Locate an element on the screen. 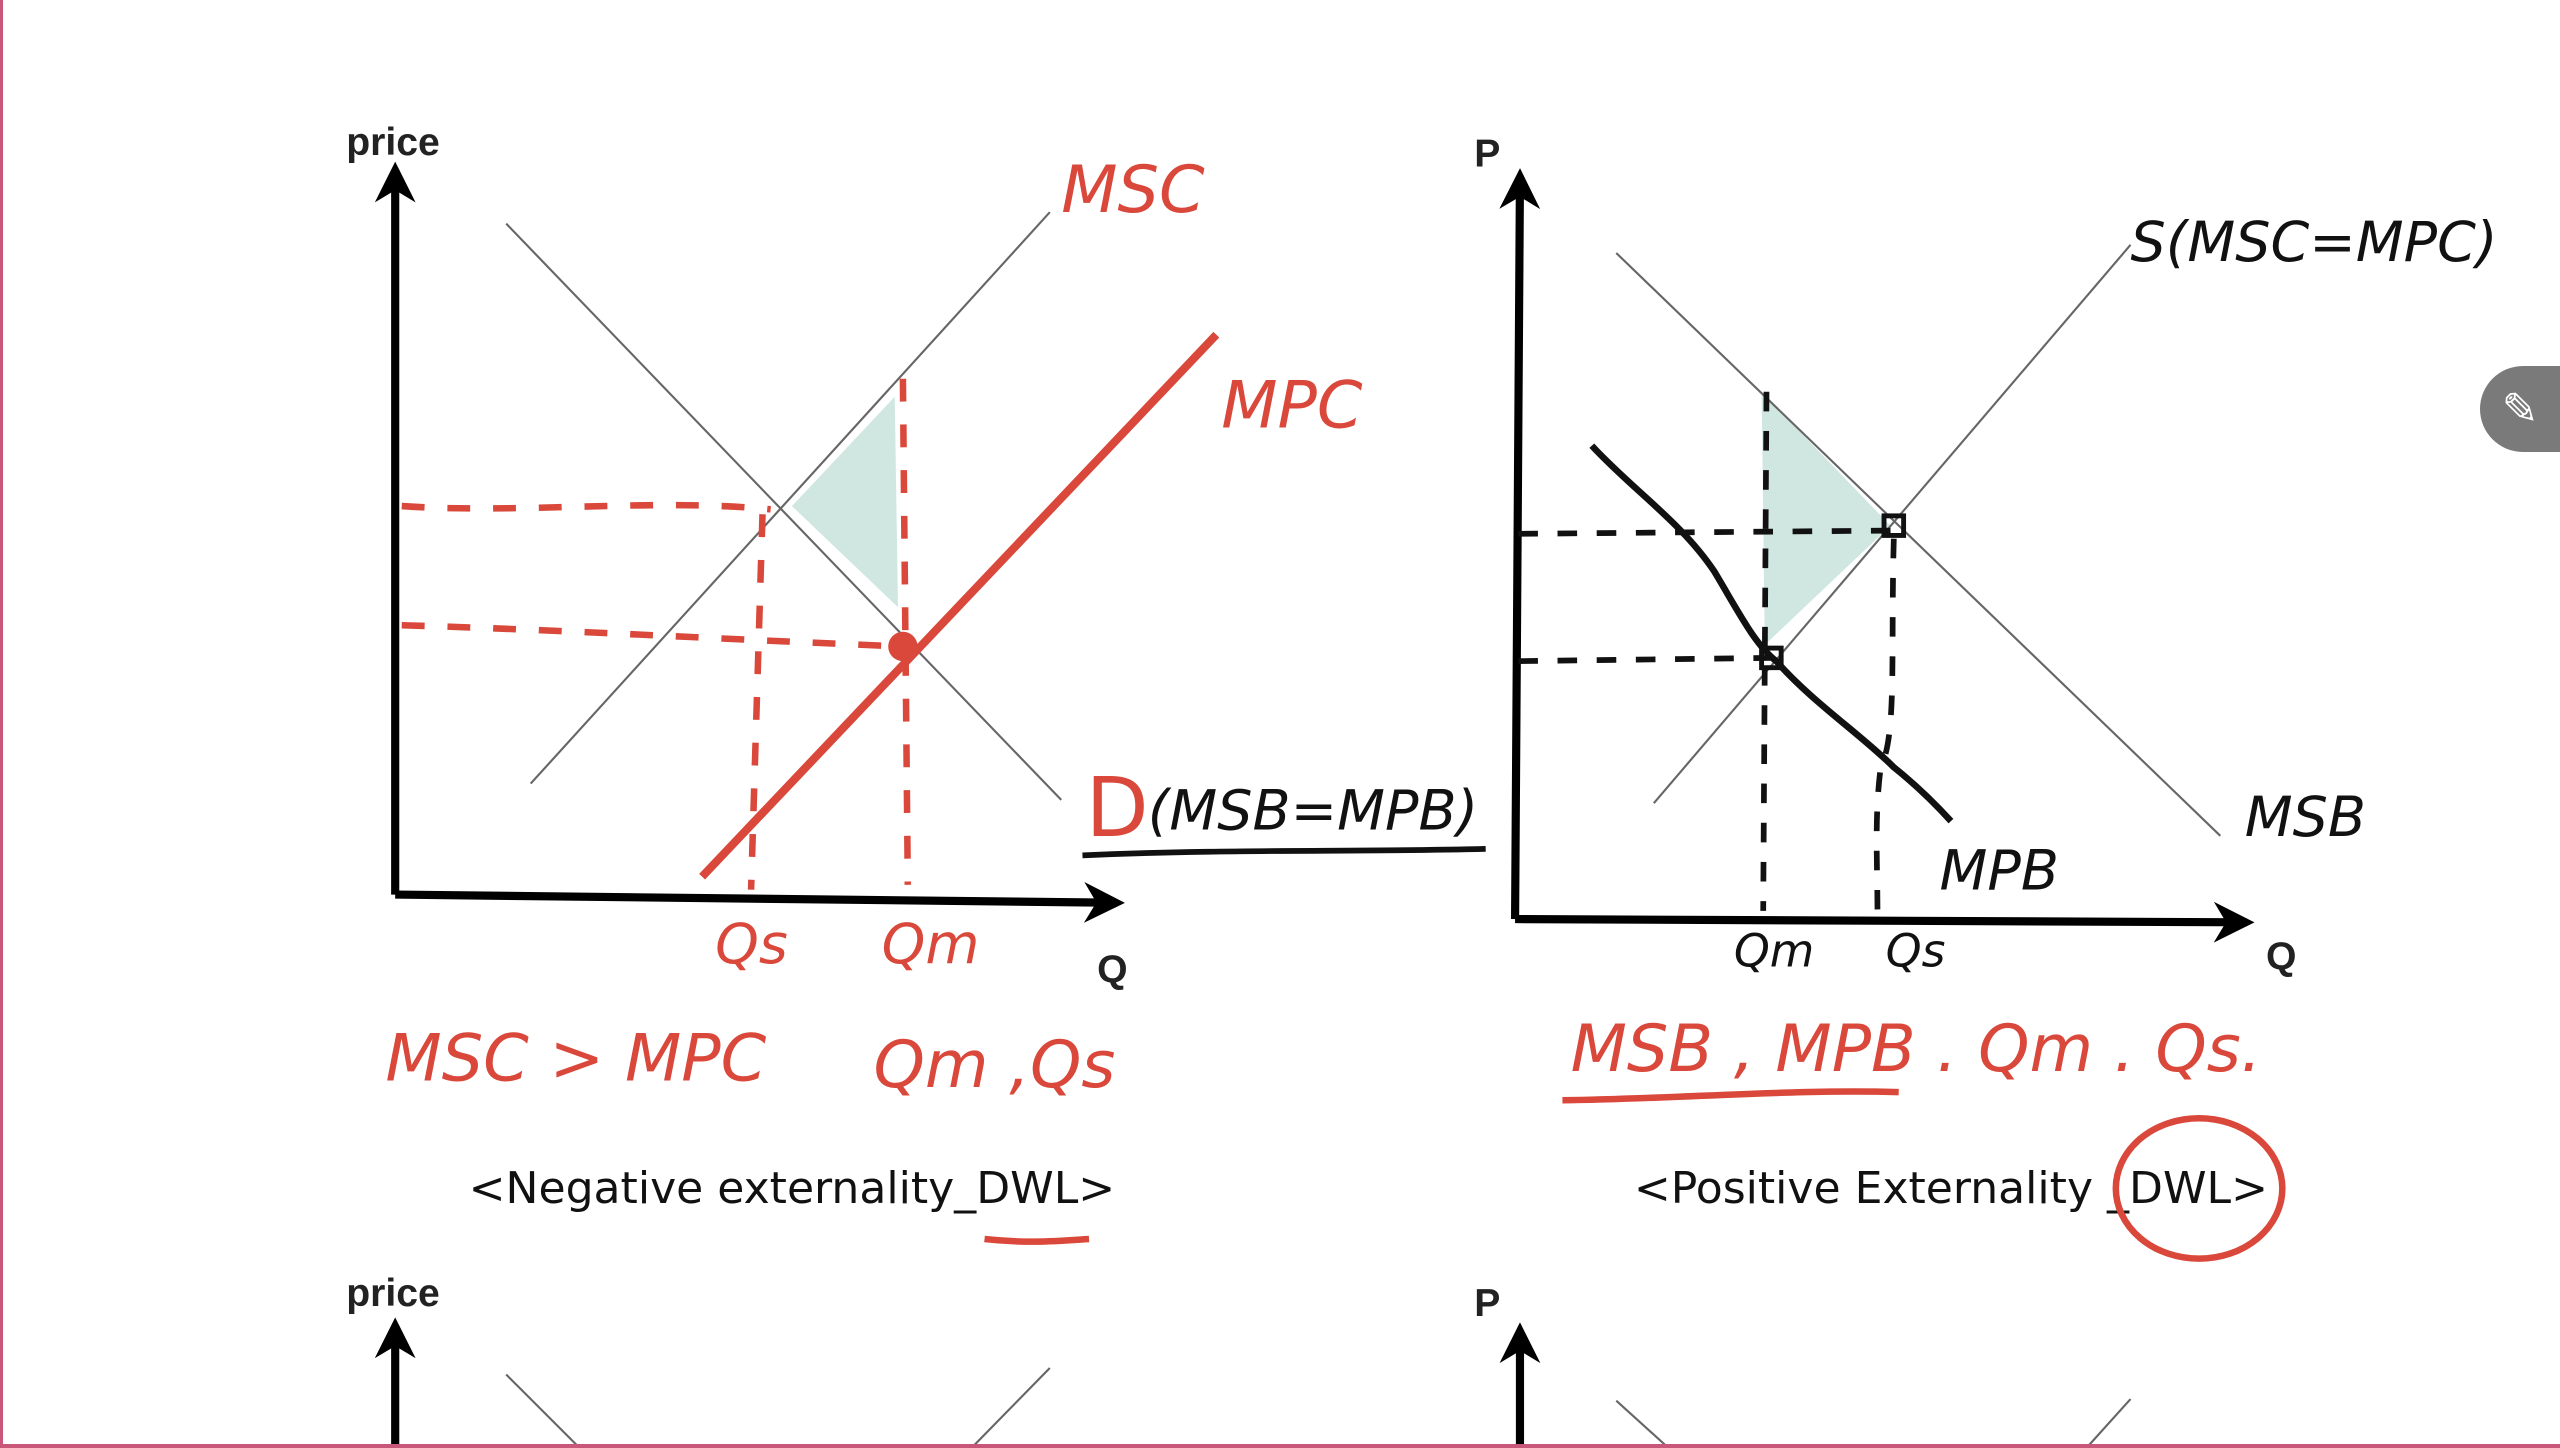  next-diagrams-partial: price P is located at coordinates (1239, 1360).